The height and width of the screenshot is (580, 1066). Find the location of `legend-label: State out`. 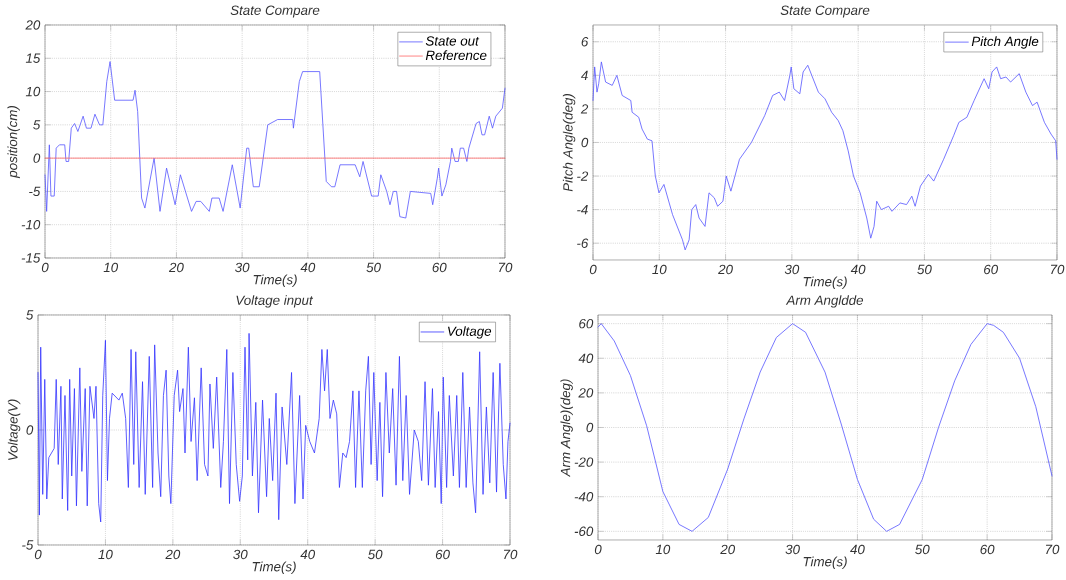

legend-label: State out is located at coordinates (452, 41).